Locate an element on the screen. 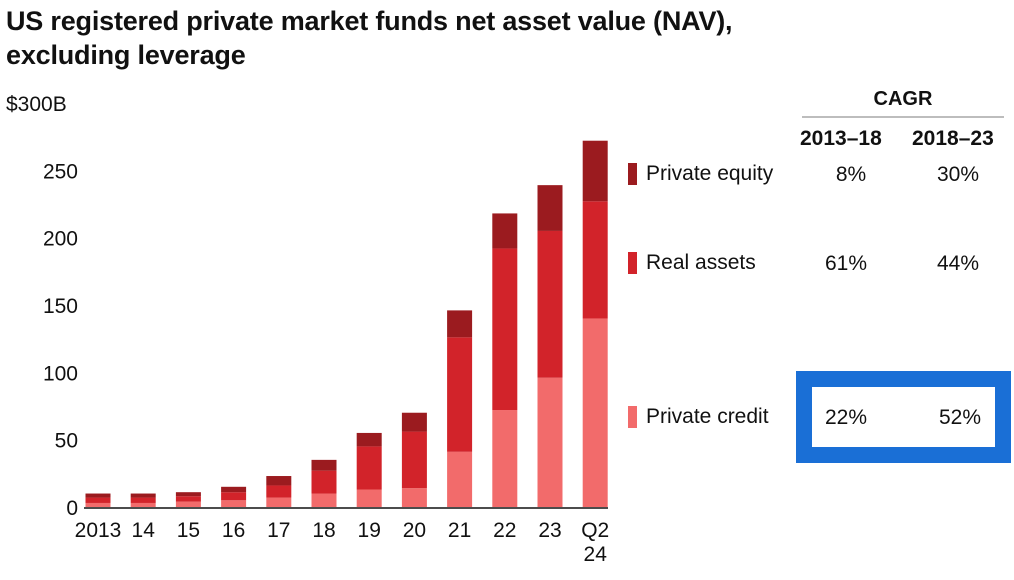 This screenshot has width=1014, height=580. x-tick-label: 19 is located at coordinates (369, 530).